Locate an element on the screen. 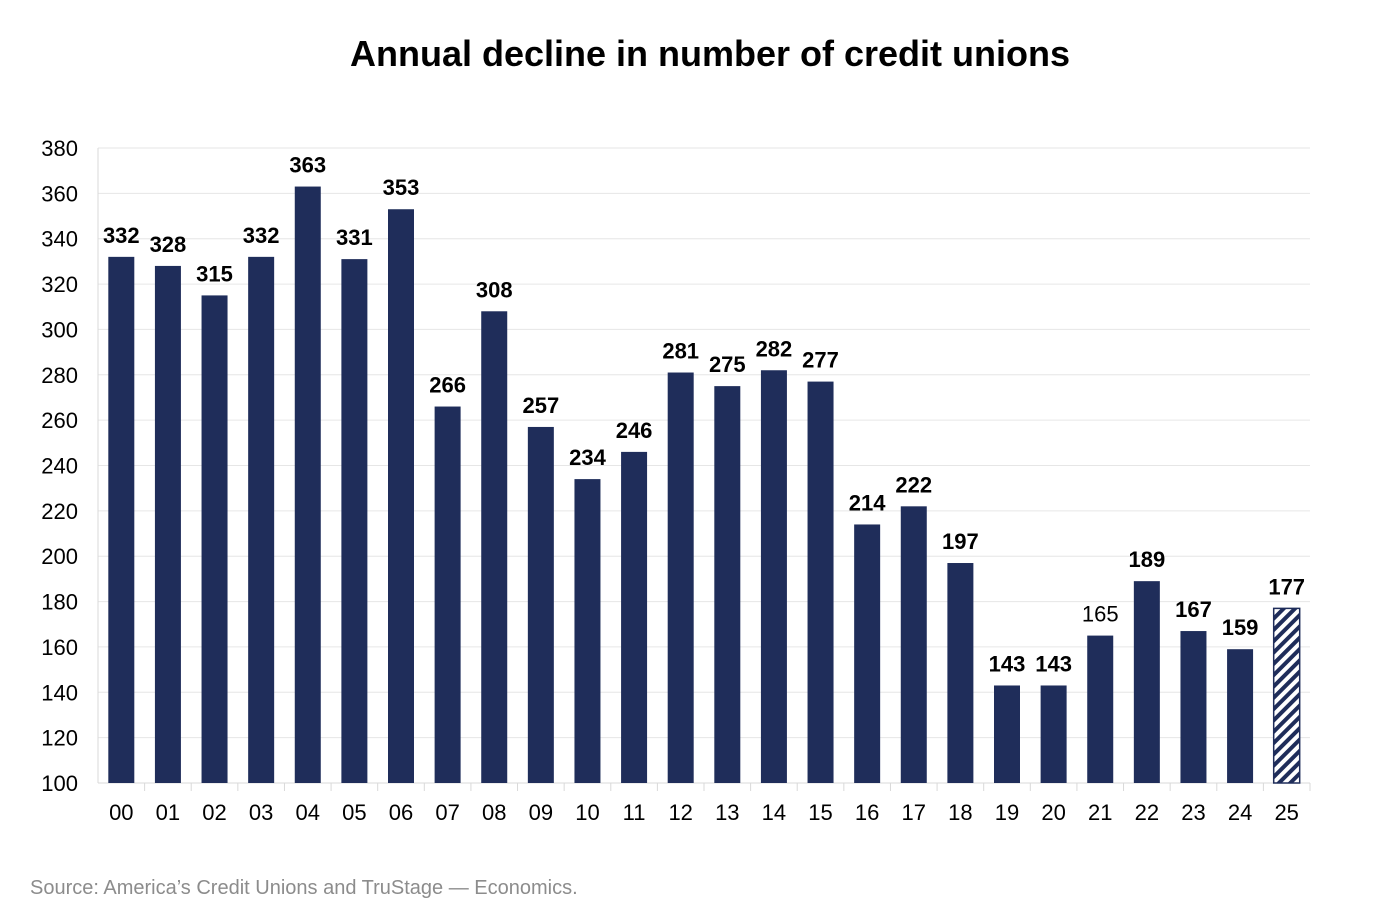  y-tick-label: 200 is located at coordinates (59, 556).